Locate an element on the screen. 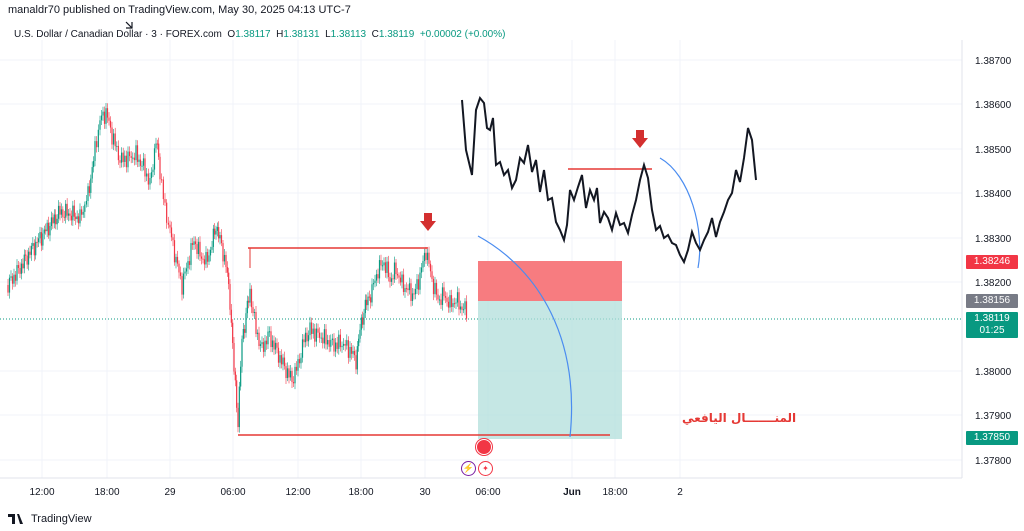  current-price-label: 1.38119 01:25 is located at coordinates (992, 325).